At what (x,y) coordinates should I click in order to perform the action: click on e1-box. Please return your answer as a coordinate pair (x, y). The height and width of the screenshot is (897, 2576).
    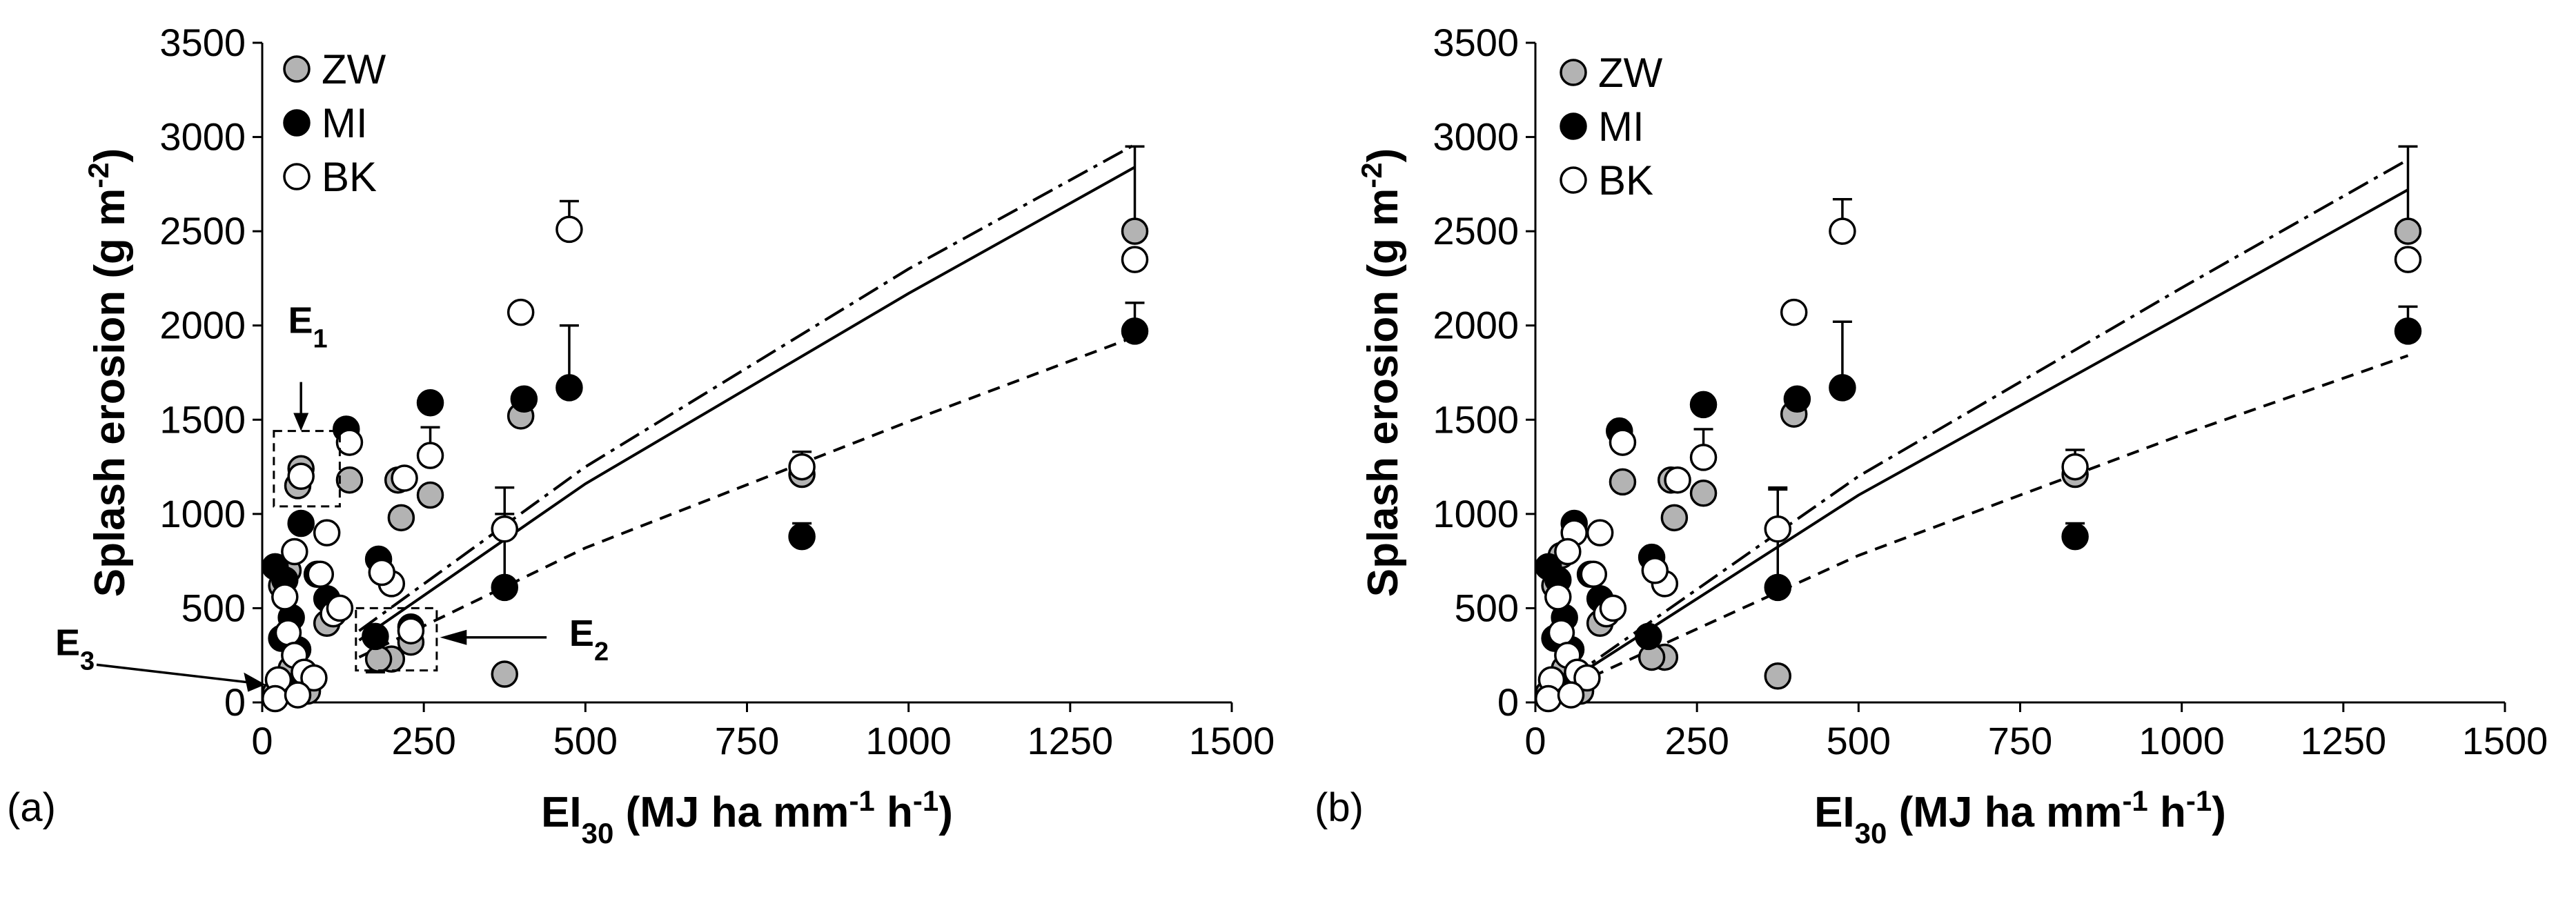
    Looking at the image, I should click on (307, 469).